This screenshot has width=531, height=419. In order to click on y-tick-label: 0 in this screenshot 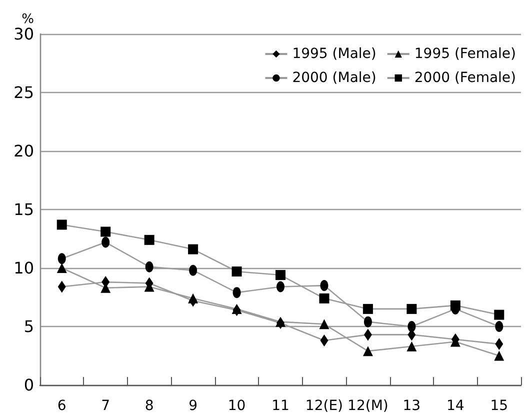, I will do `click(29, 385)`.